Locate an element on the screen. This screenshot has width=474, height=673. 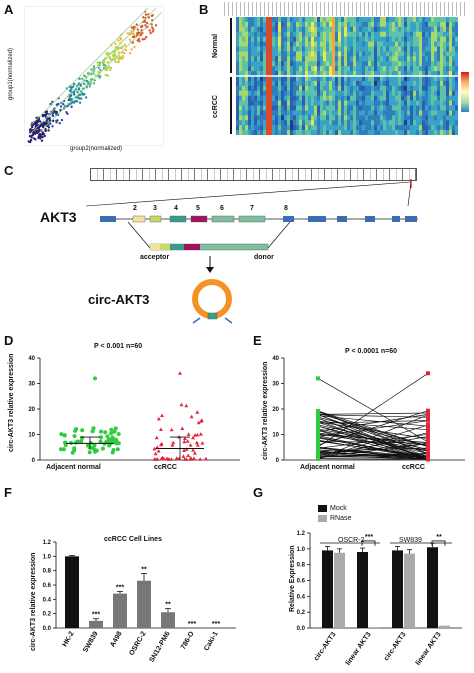
axis-label-f-y: circ-AKT3 relative expression is located at coordinates (33, 601).